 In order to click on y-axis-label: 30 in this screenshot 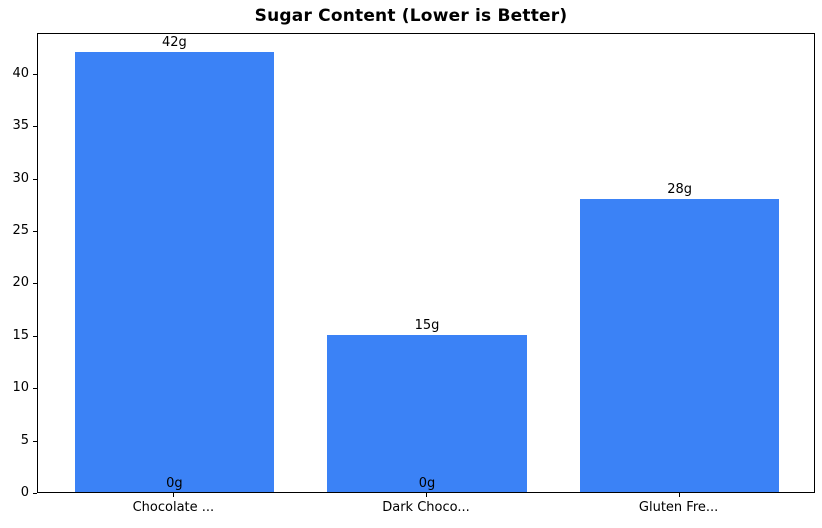, I will do `click(20, 178)`.